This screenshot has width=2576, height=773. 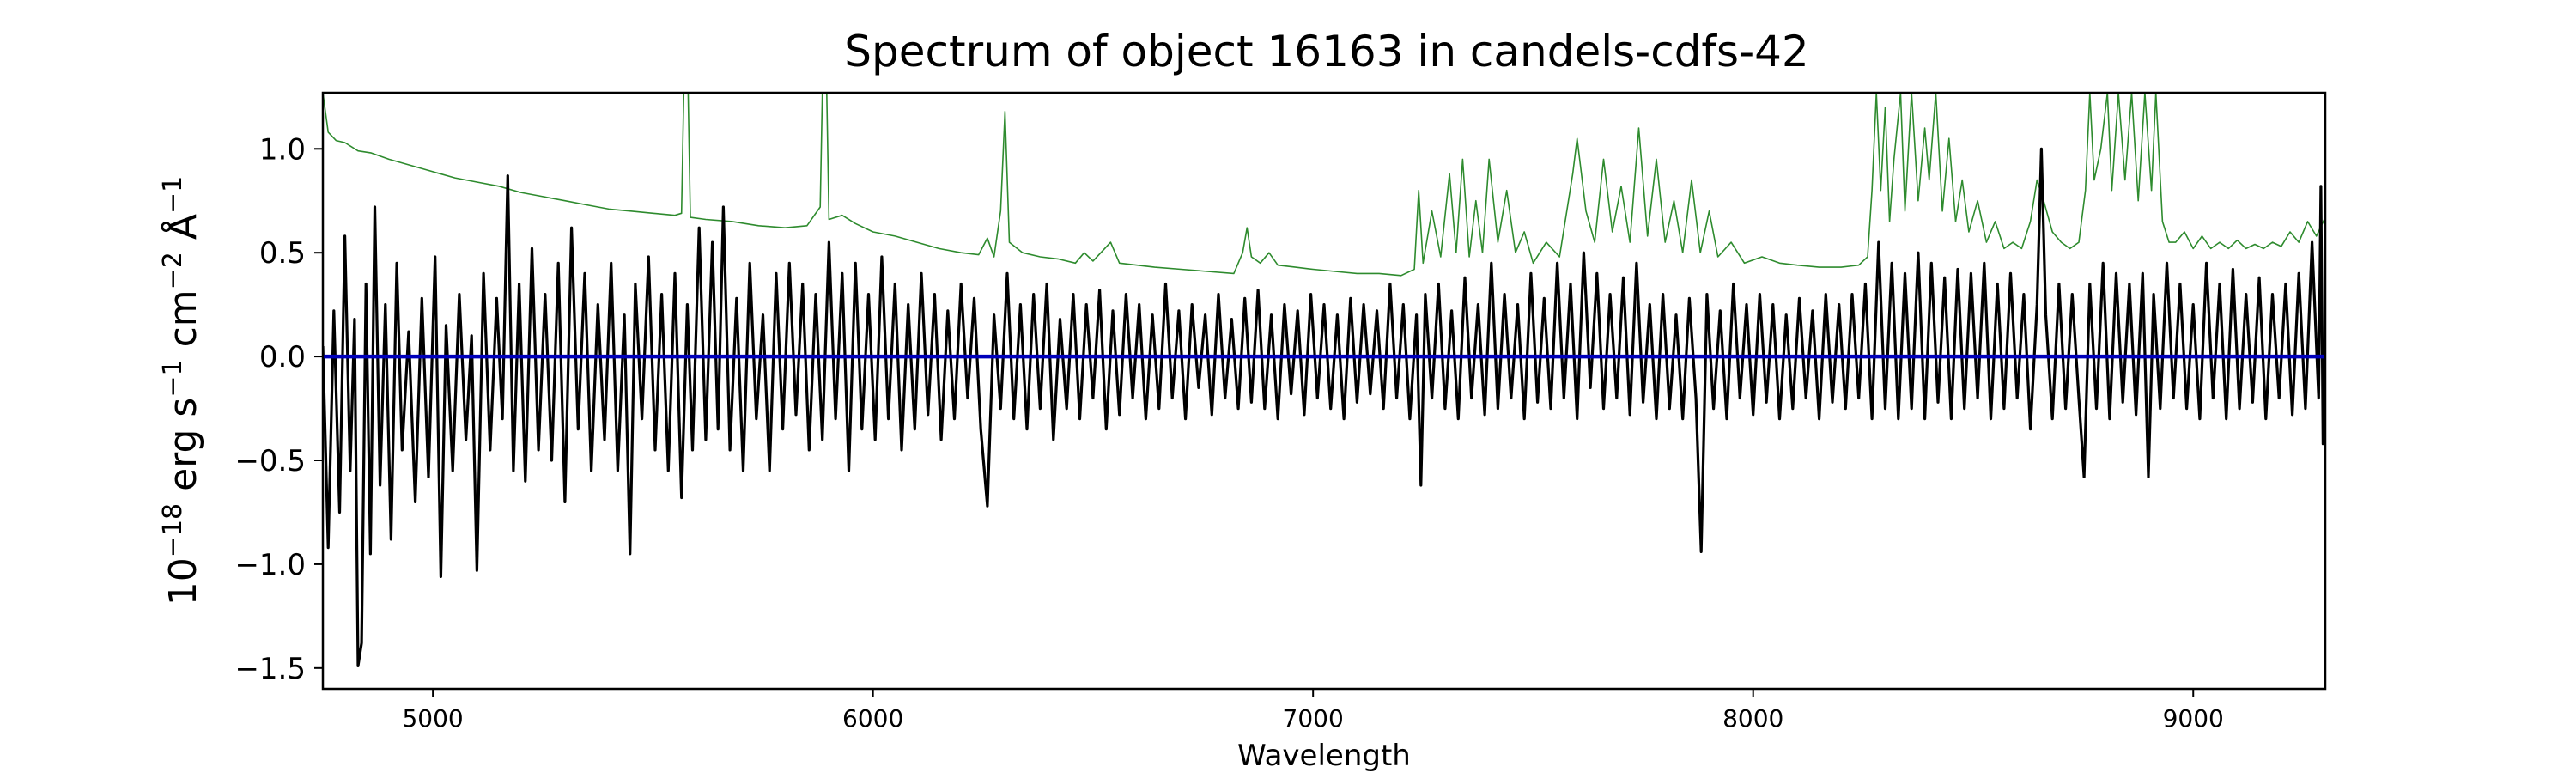 What do you see at coordinates (183, 581) in the screenshot?
I see `y-label-base: 10` at bounding box center [183, 581].